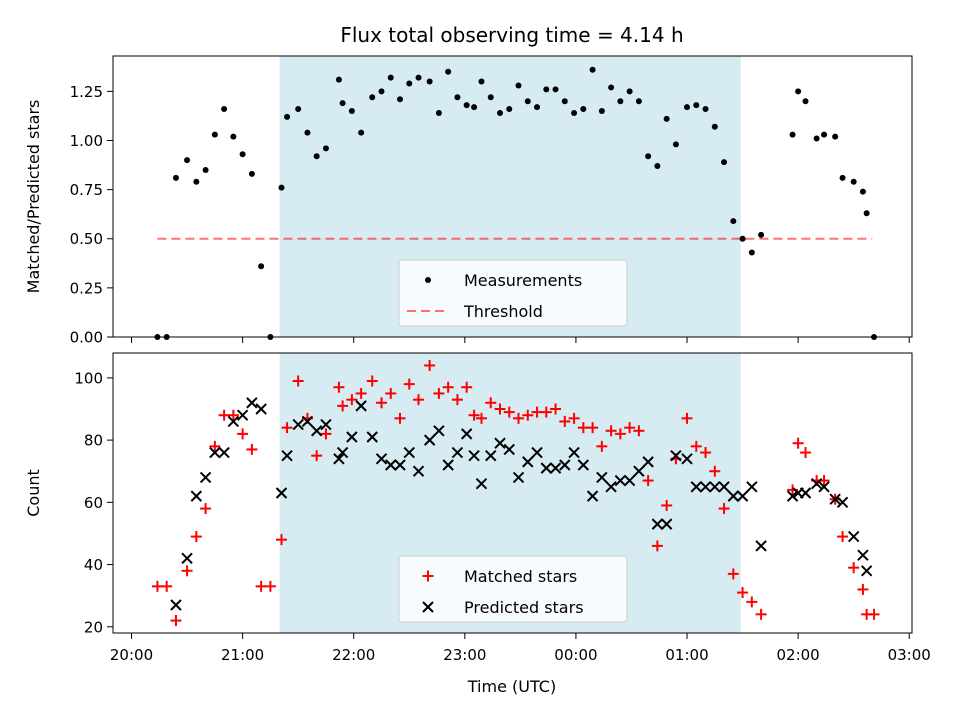 This screenshot has width=960, height=720. I want to click on x-tick-label: 23:00, so click(464, 655).